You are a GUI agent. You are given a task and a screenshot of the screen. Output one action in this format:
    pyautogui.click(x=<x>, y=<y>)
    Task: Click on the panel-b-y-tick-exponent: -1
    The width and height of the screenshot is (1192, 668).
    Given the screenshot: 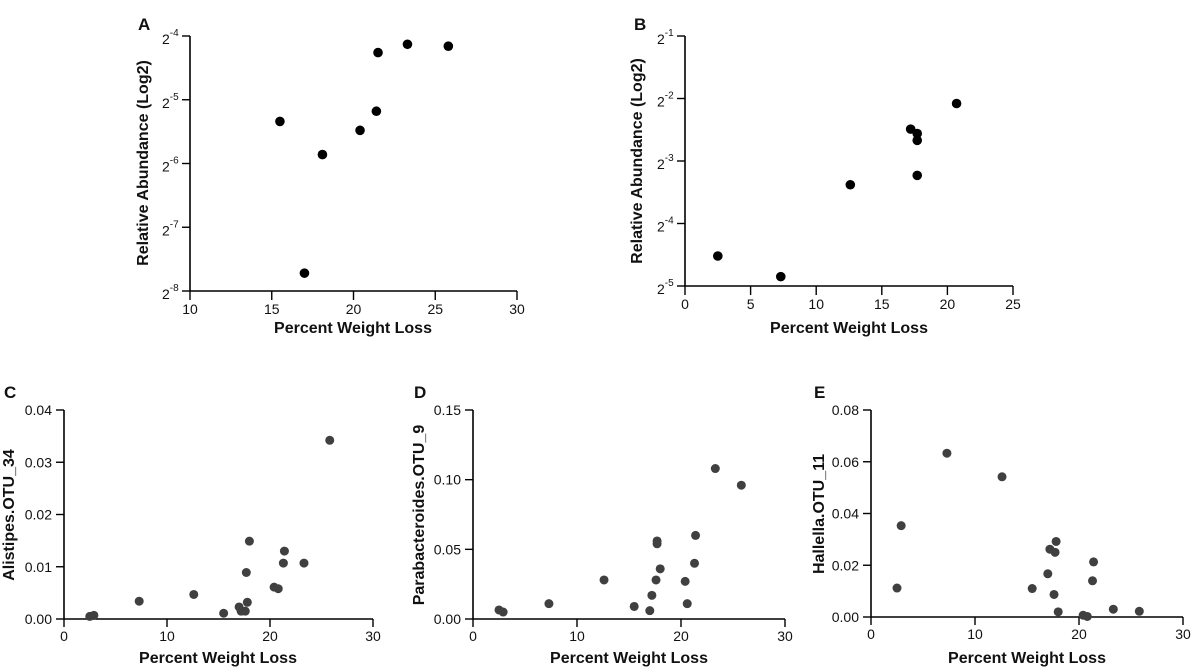 What is the action you would take?
    pyautogui.click(x=669, y=33)
    